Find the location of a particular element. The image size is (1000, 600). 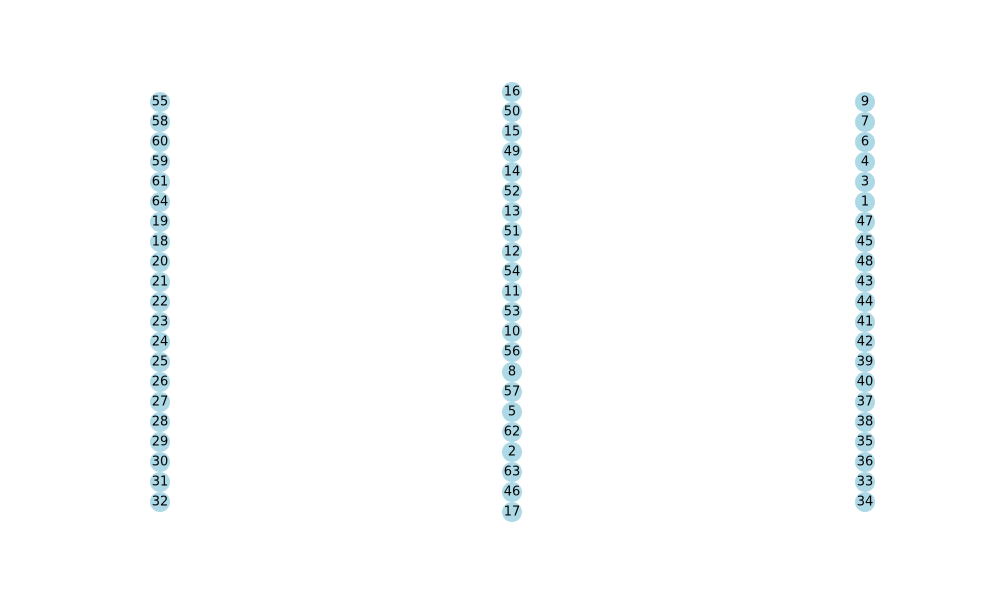

node-label: 40 is located at coordinates (865, 382).